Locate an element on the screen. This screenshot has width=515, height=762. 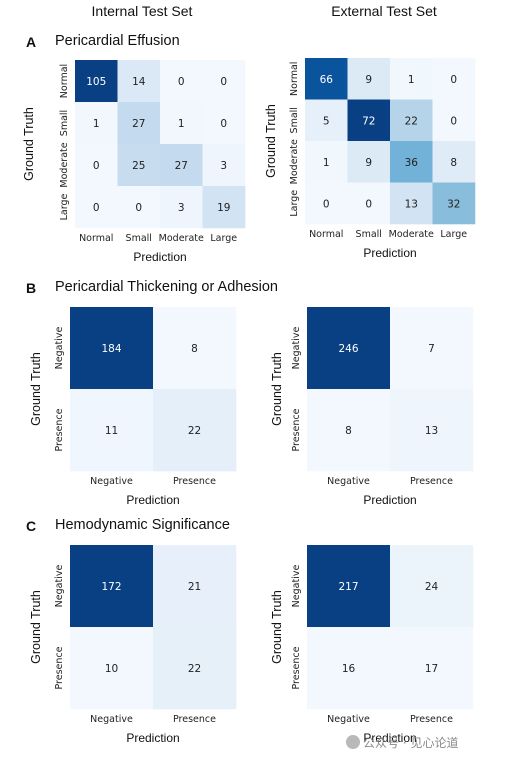
heatmap-0-ytick-0: Normal is located at coordinates (64, 81).